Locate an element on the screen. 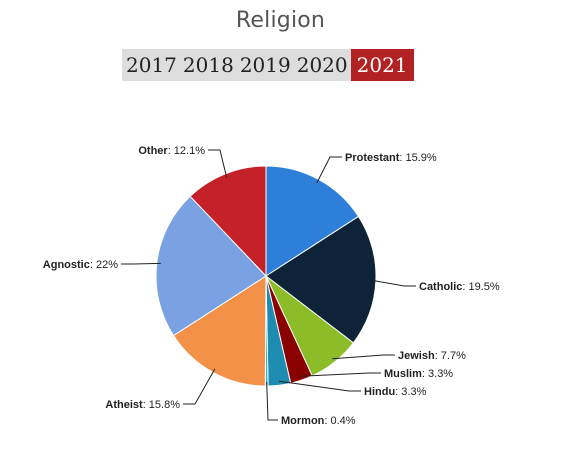 This screenshot has height=449, width=561. label-agnostic: Agnostic: 22% is located at coordinates (80, 265).